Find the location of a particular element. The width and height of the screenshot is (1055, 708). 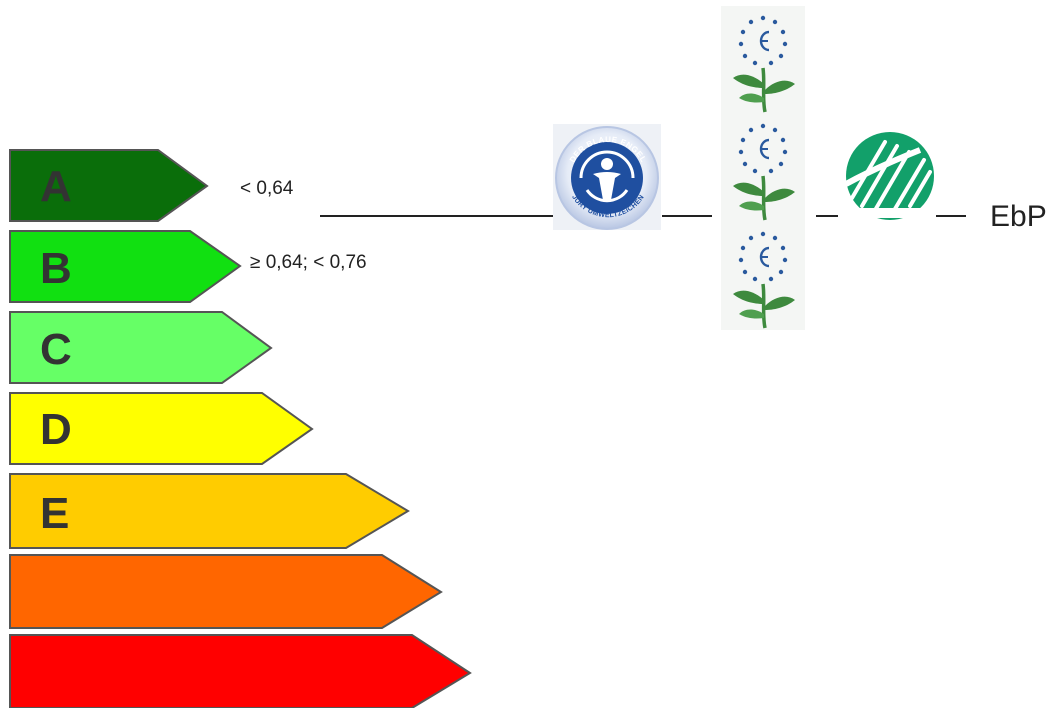

eu-ecolabel-flower-icon is located at coordinates (763, 168).